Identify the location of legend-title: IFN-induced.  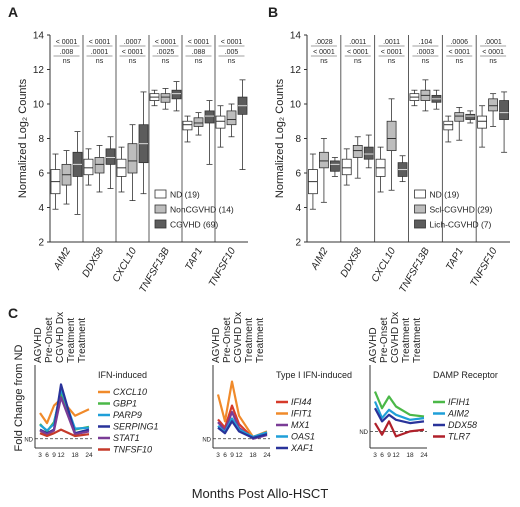
(122, 375).